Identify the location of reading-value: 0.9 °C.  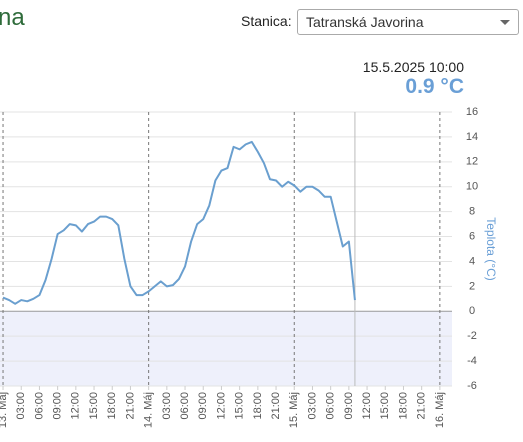
(434, 86).